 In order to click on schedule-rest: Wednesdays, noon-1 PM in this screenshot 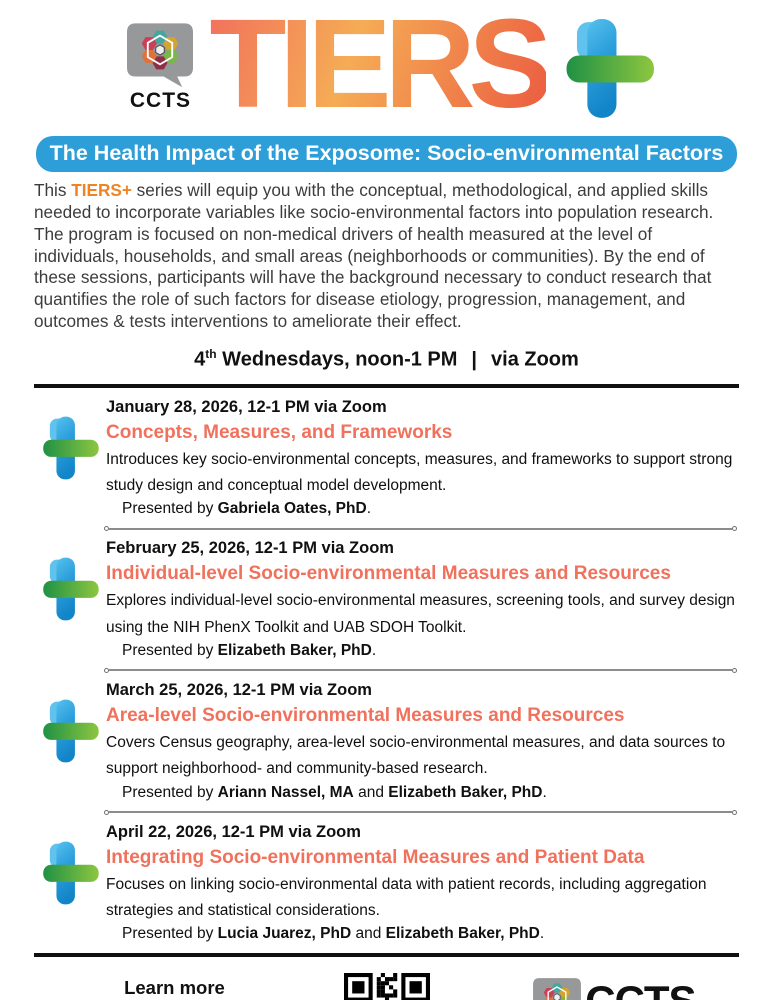, I will do `click(337, 359)`.